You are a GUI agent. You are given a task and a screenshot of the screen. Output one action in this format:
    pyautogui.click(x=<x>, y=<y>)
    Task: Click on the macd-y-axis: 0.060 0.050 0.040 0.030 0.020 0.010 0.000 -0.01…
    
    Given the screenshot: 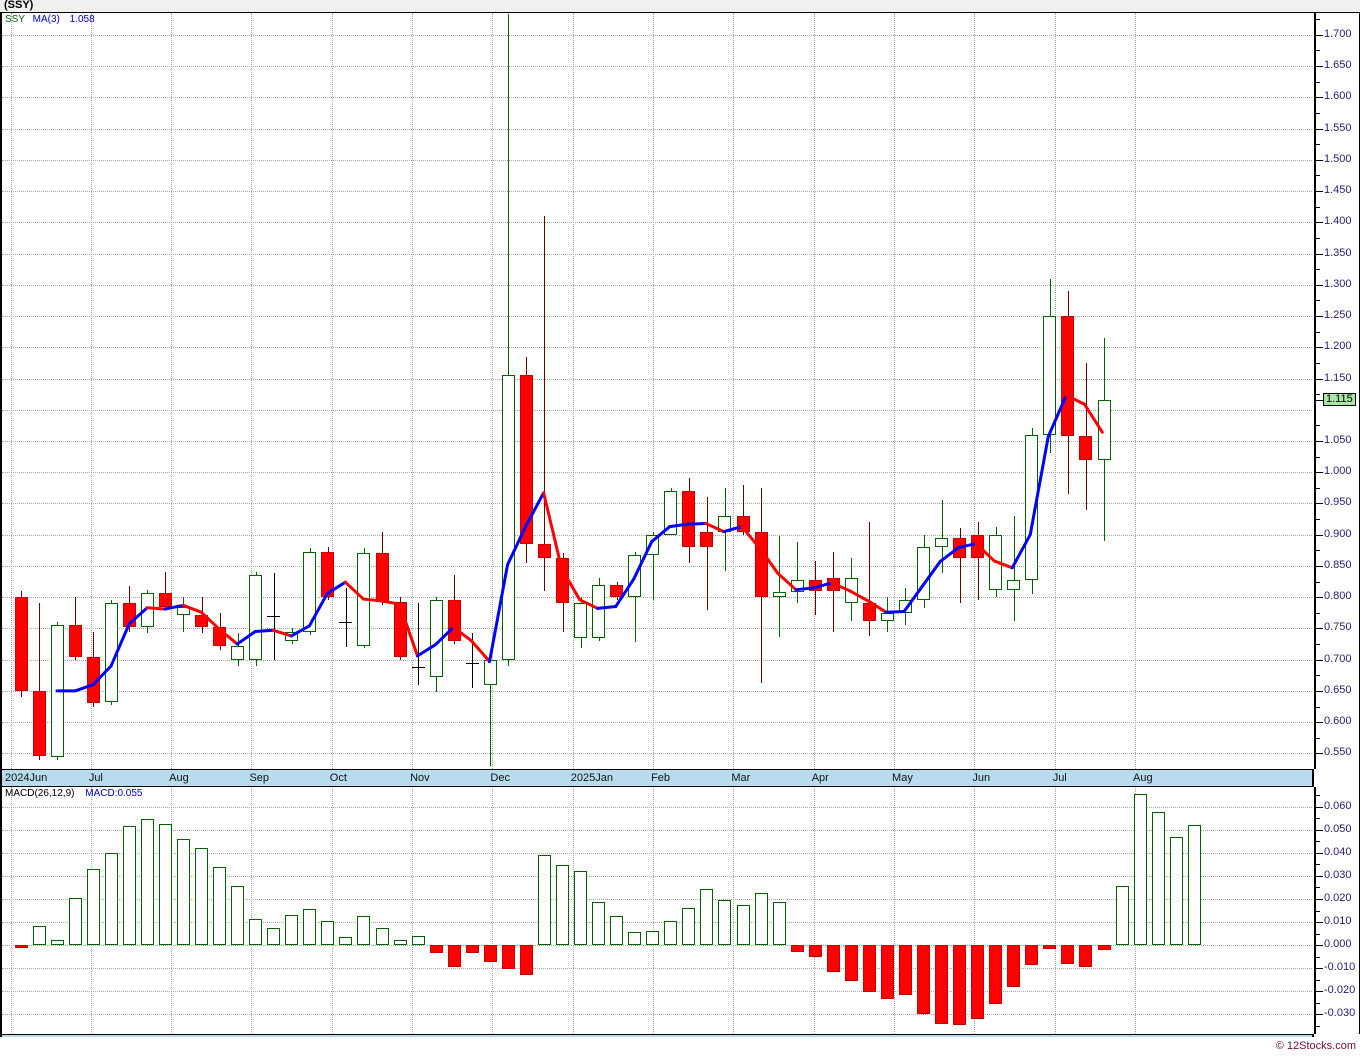 What is the action you would take?
    pyautogui.click(x=1337, y=910)
    